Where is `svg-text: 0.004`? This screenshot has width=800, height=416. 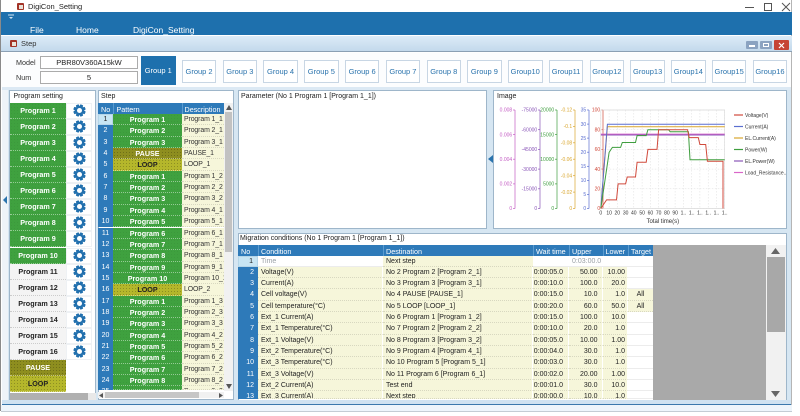 svg-text: 0.004 is located at coordinates (506, 160).